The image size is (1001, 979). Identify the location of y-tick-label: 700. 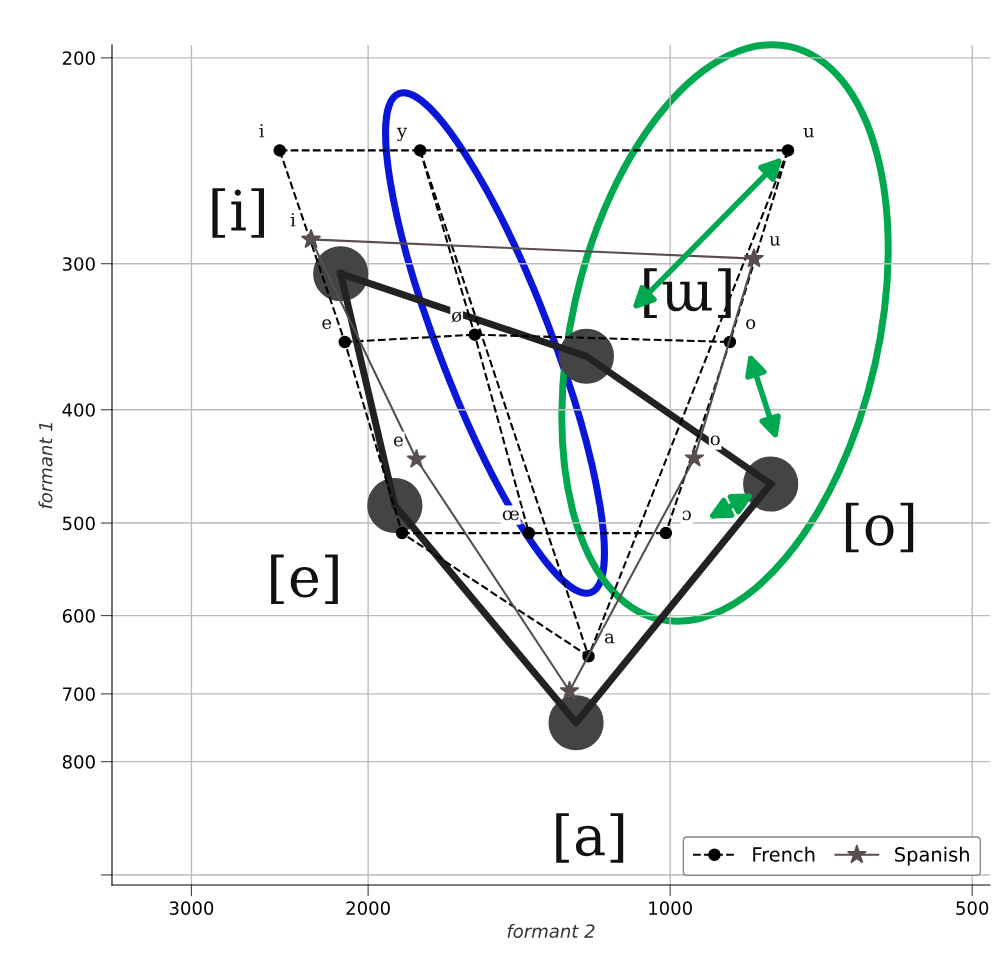
(79, 694).